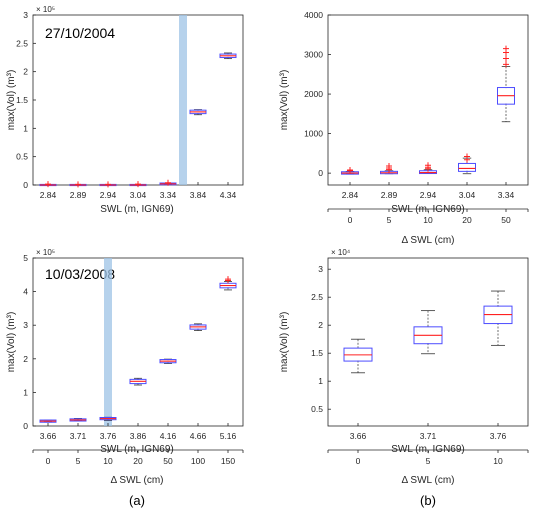 The height and width of the screenshot is (514, 550). What do you see at coordinates (168, 361) in the screenshot?
I see `box-plot-4.16` at bounding box center [168, 361].